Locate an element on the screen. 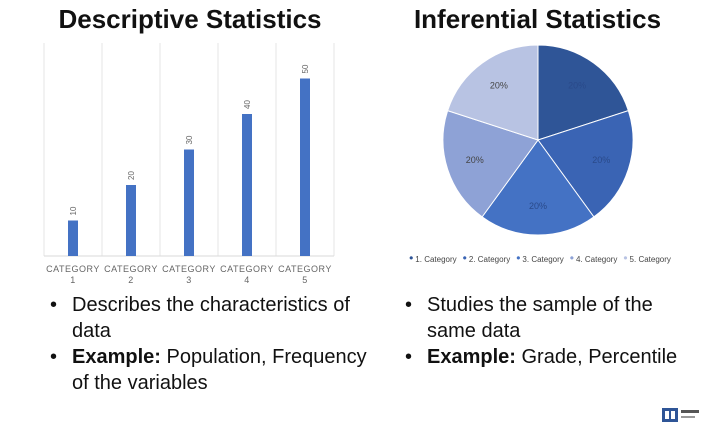 The image size is (720, 436). bullet: Studies the sample of the same data is located at coordinates (546, 318).